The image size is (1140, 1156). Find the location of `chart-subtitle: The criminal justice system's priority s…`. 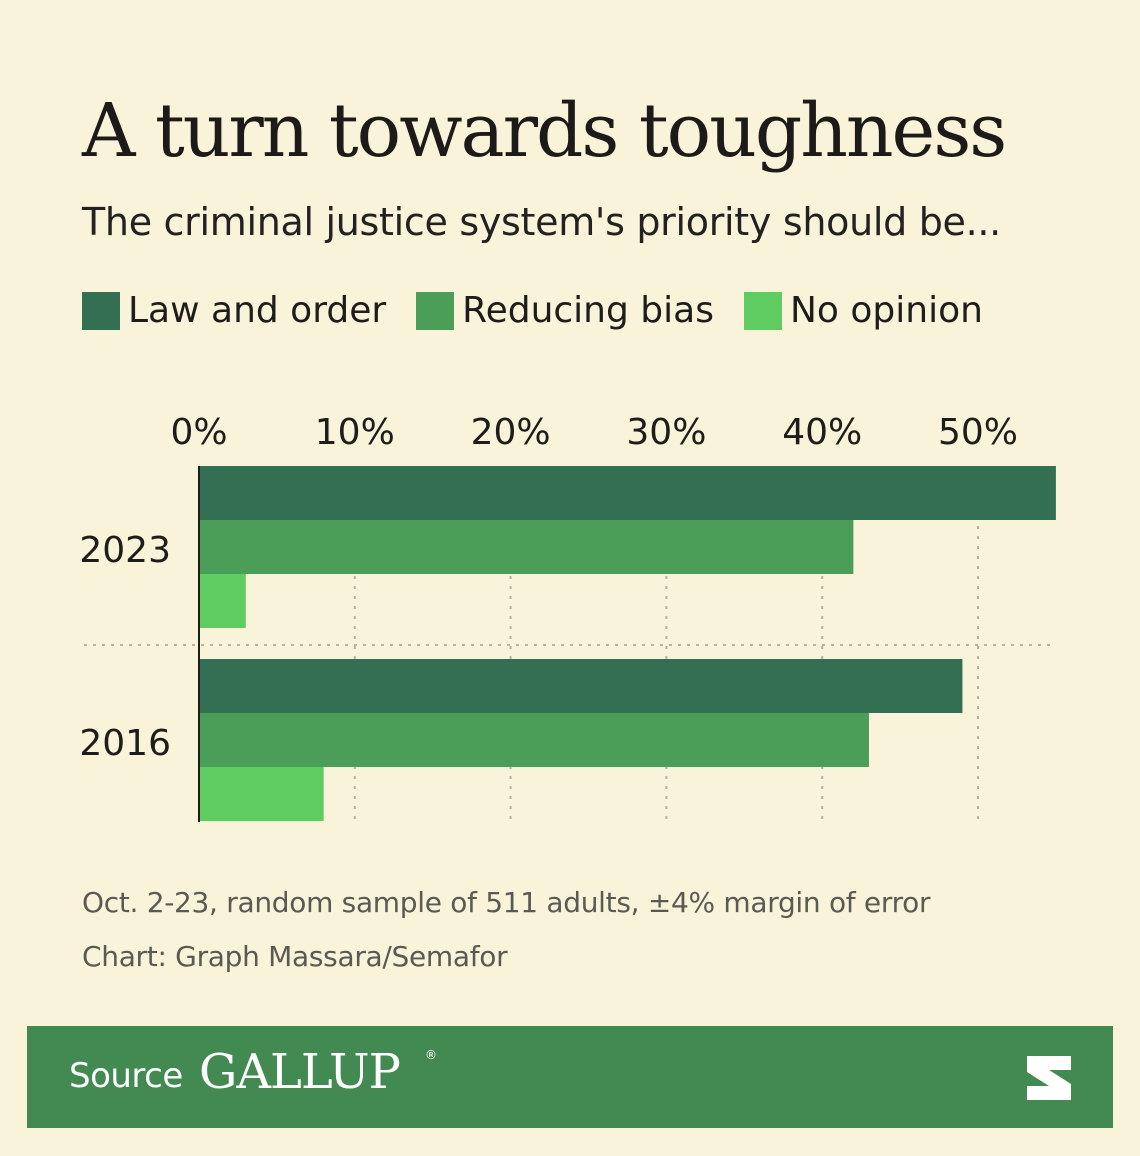

chart-subtitle: The criminal justice system's priority s… is located at coordinates (541, 222).